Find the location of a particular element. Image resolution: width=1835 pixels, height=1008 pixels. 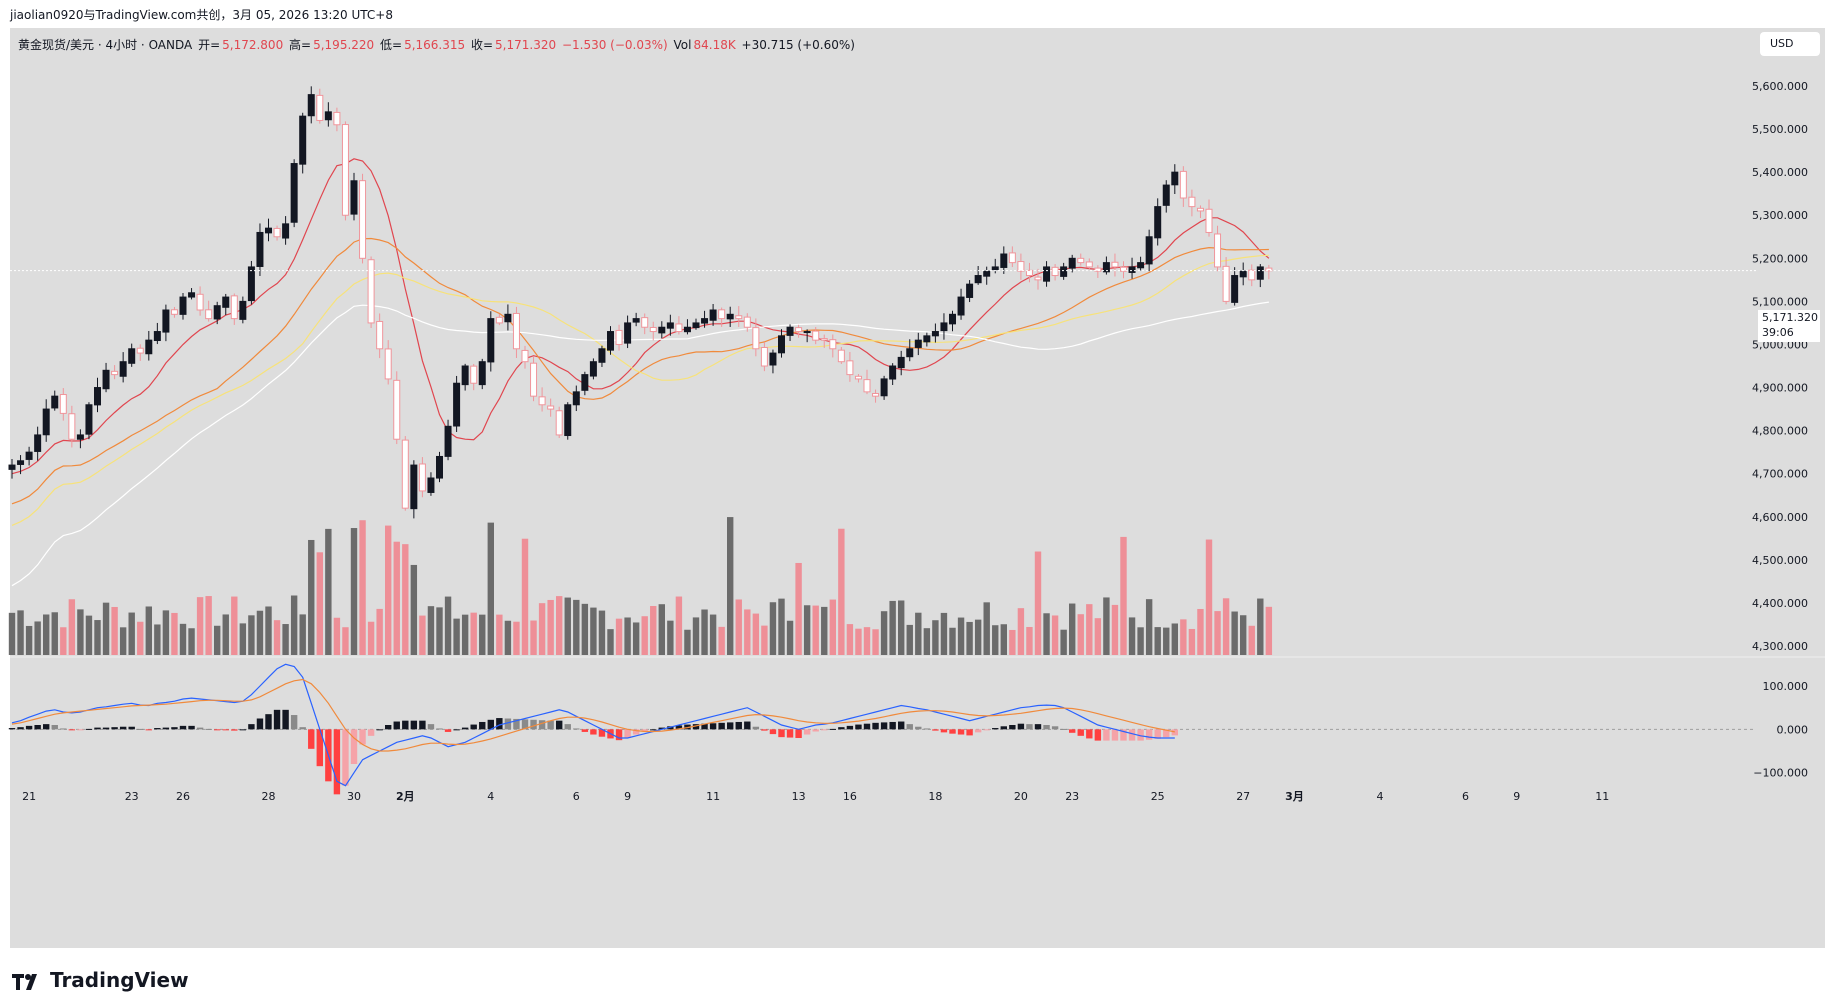

price-axis-label: 4,300.000 is located at coordinates (1780, 646).